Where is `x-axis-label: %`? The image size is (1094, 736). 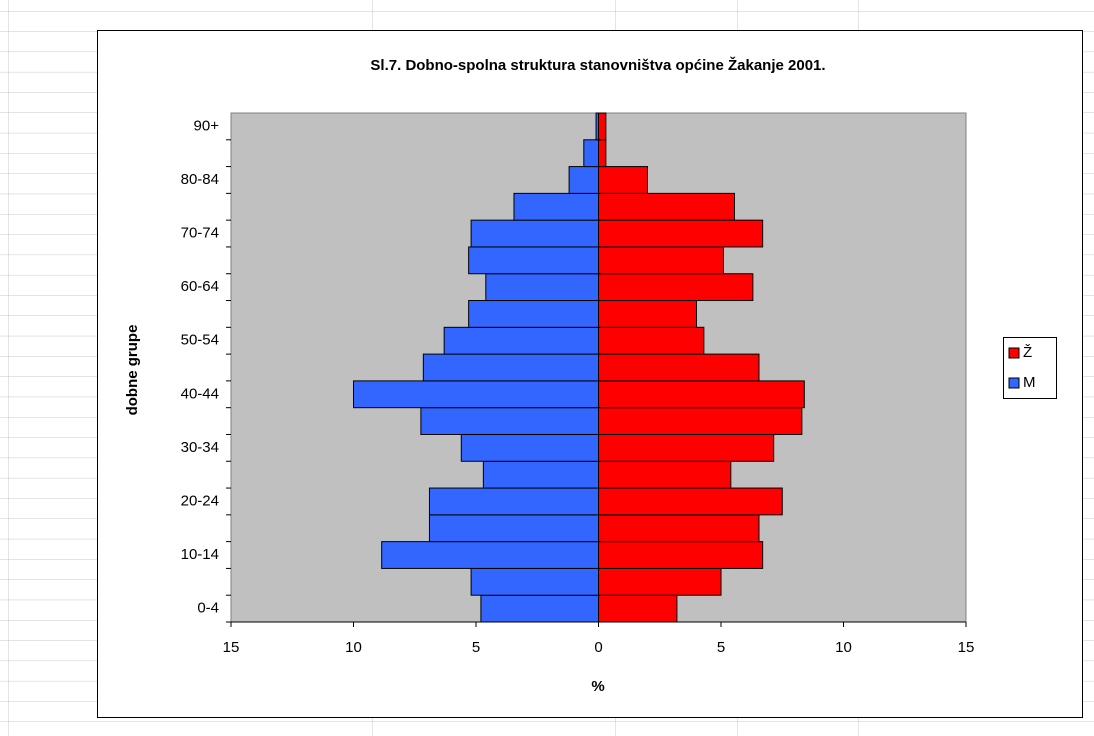
x-axis-label: % is located at coordinates (597, 686).